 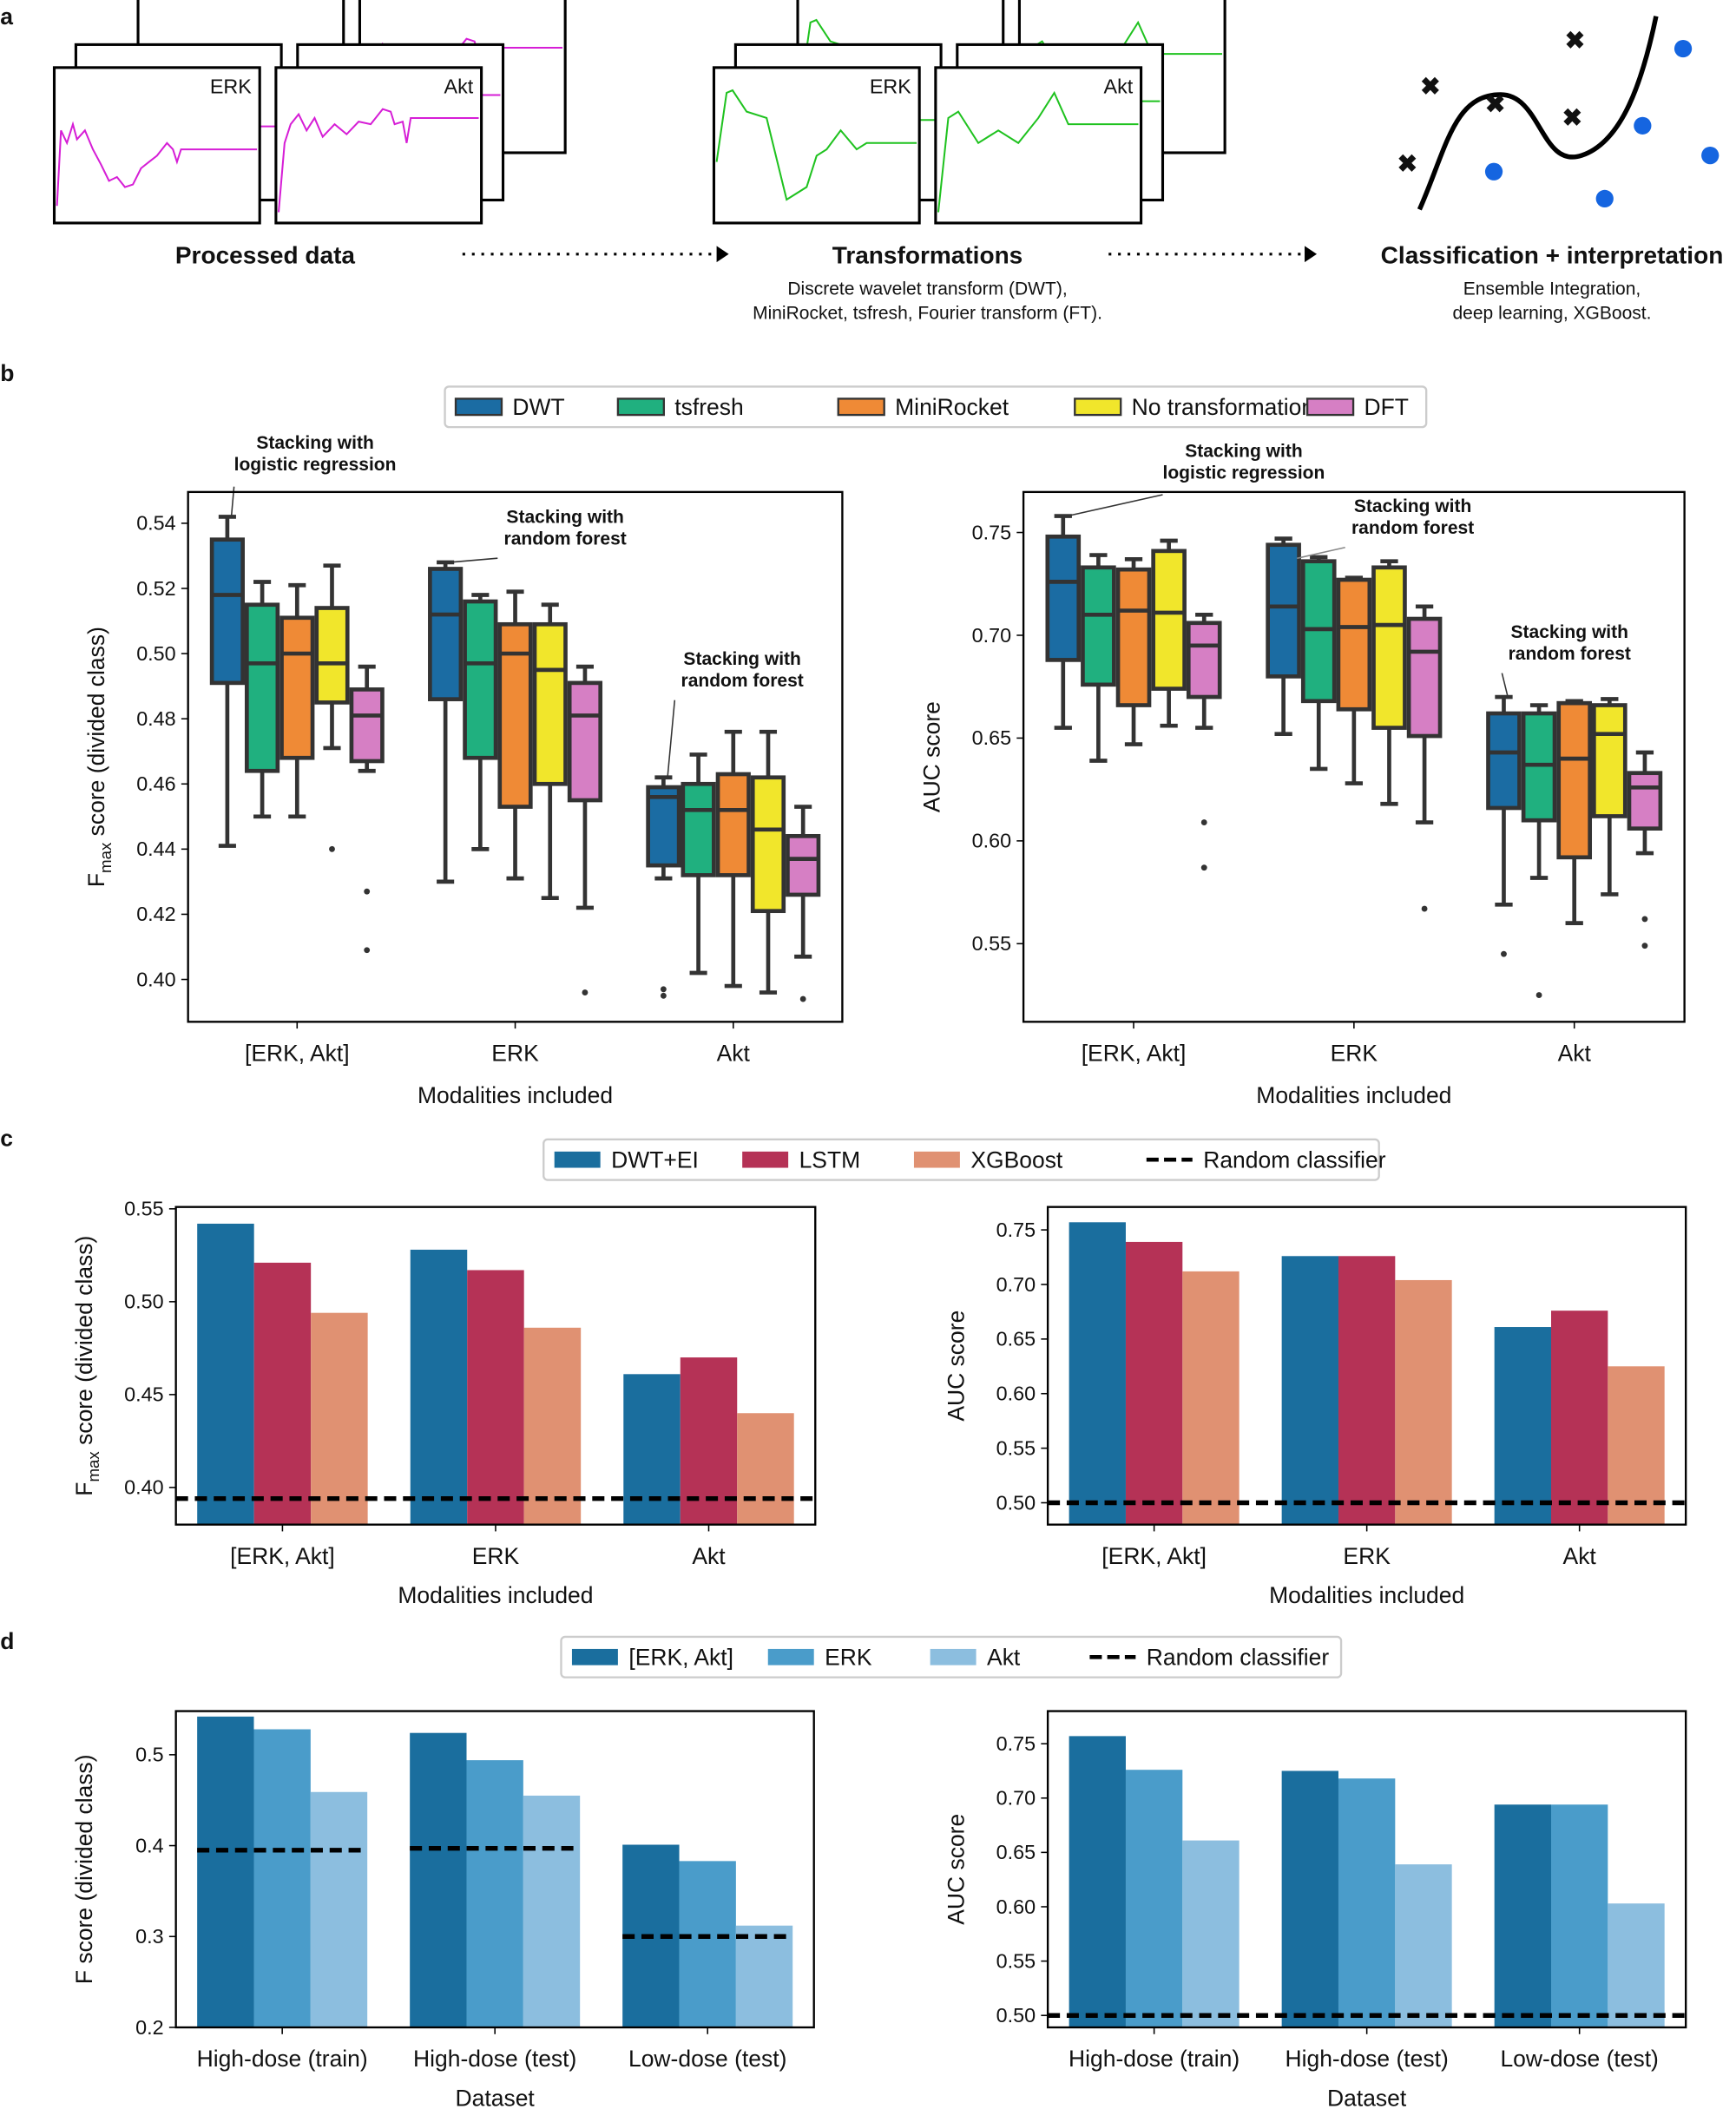 I want to click on legend-d-label: Akt, so click(x=1004, y=1658).